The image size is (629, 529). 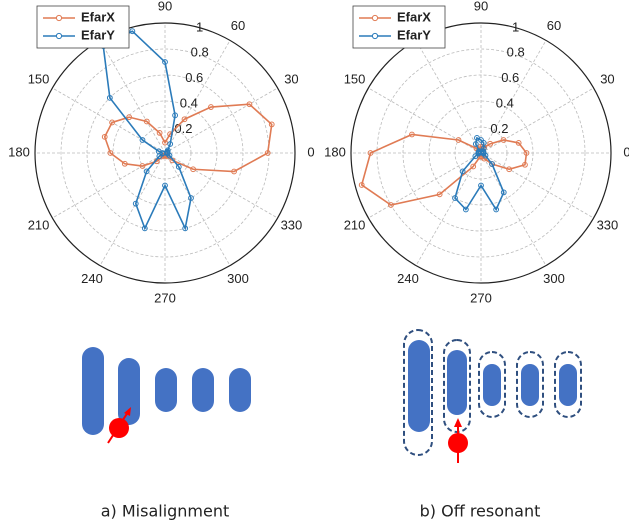 I want to click on r-tick-label: 0.2, so click(x=499, y=128).